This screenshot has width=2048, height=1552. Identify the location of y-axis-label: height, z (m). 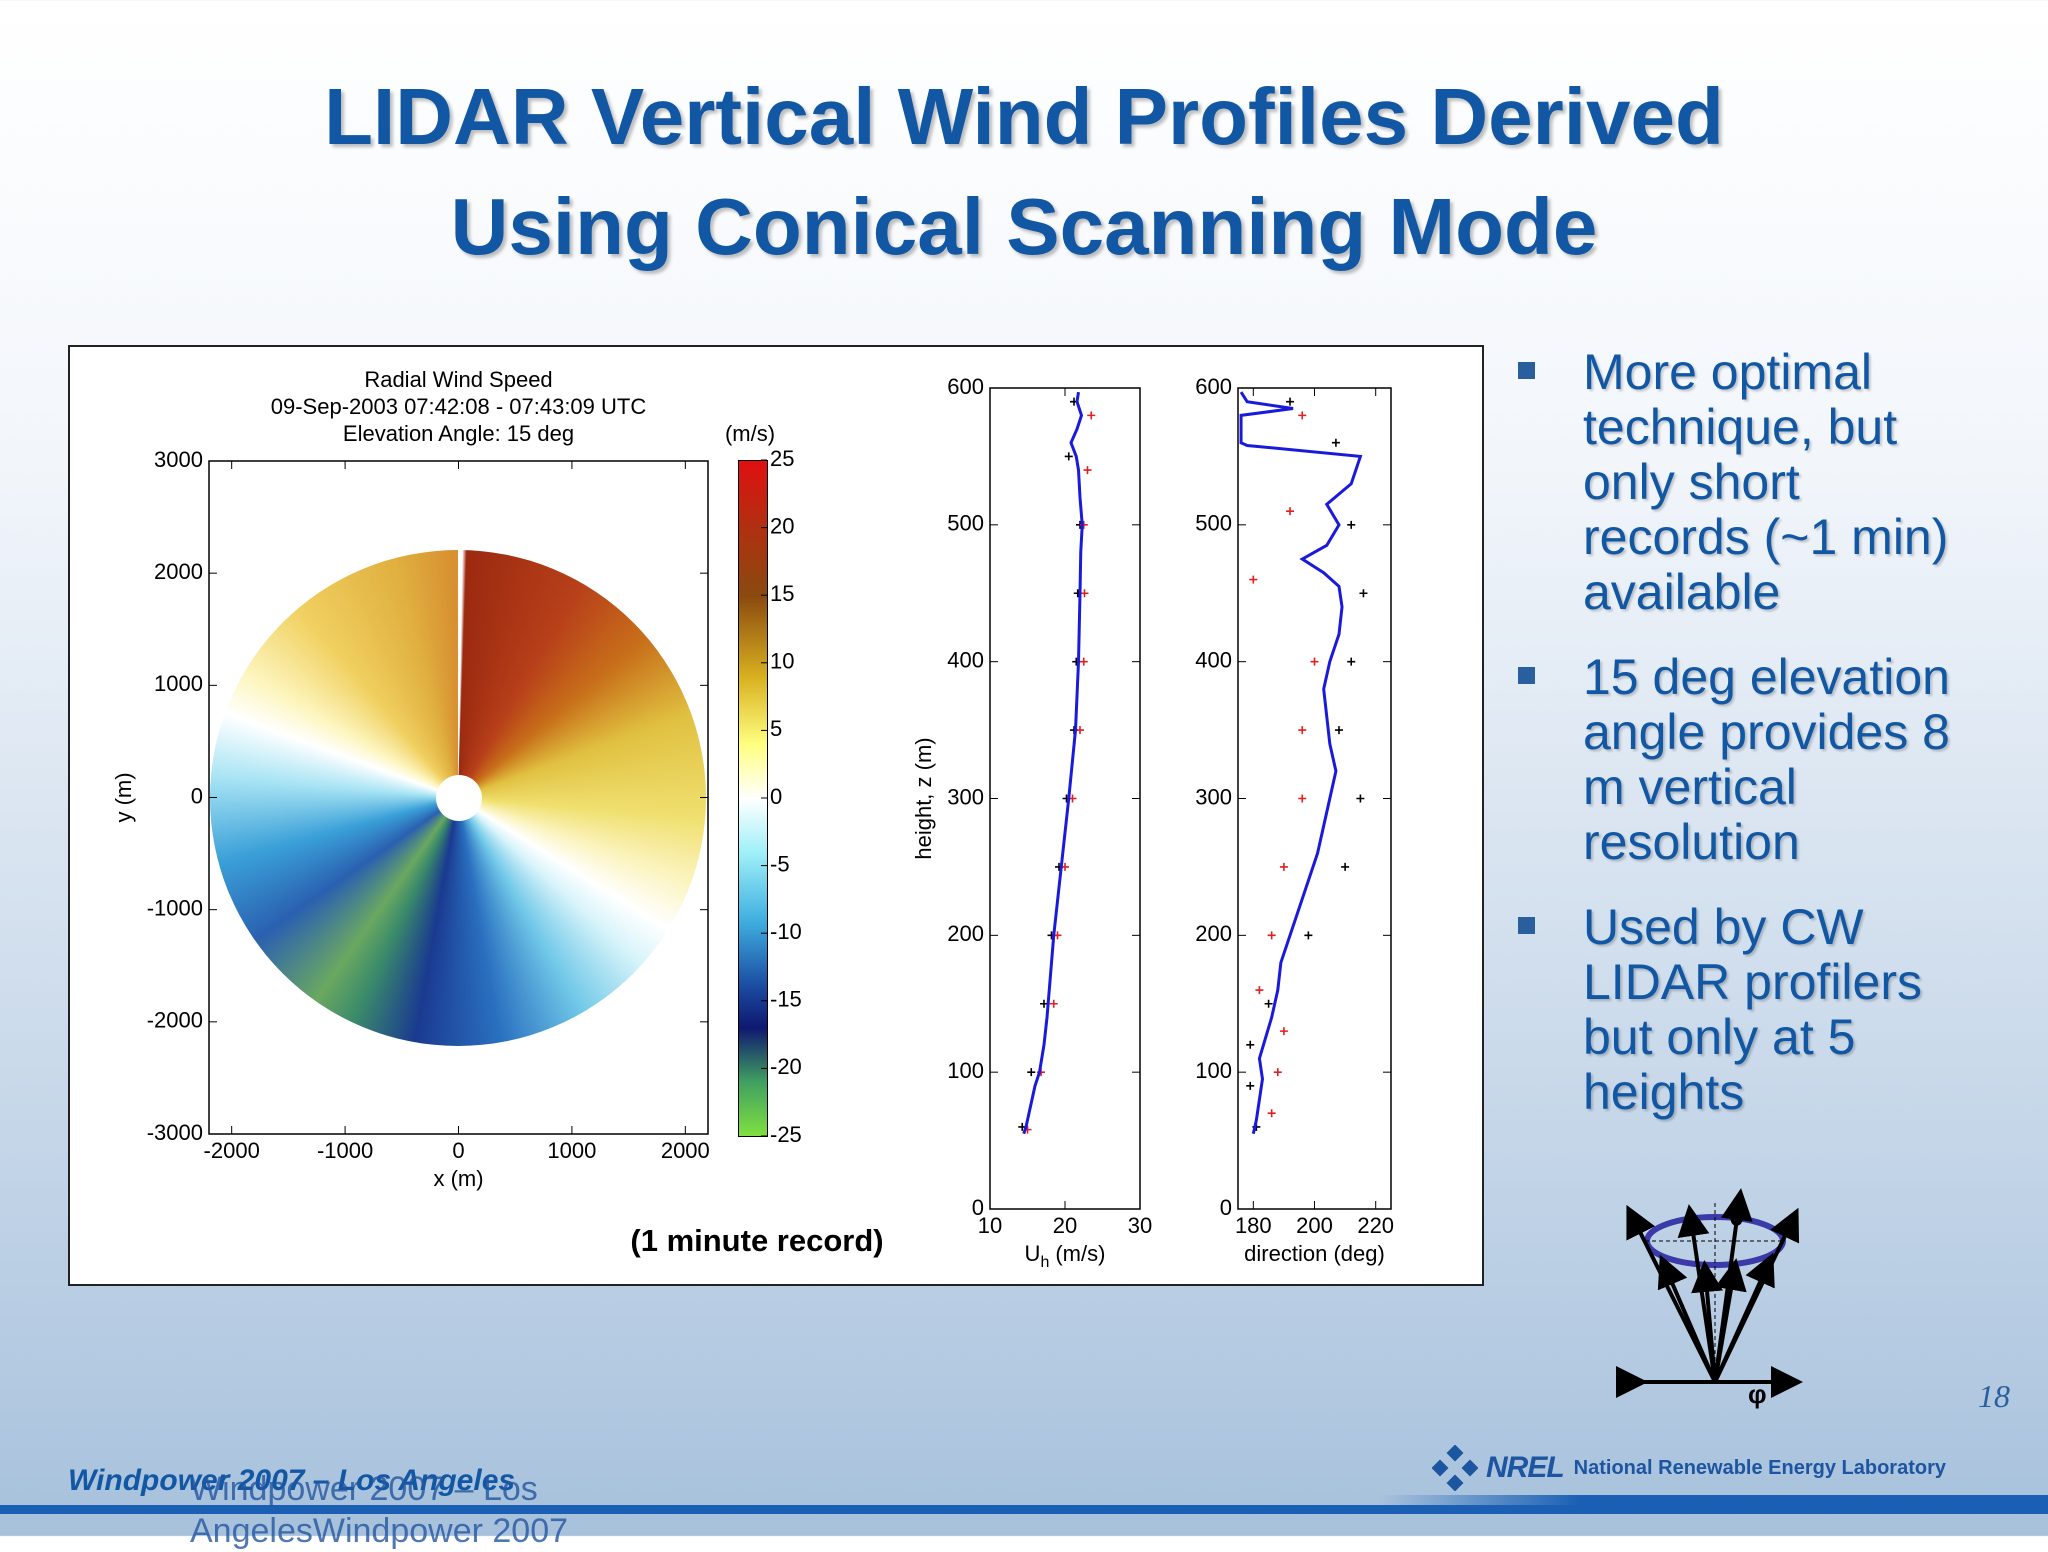
(923, 798).